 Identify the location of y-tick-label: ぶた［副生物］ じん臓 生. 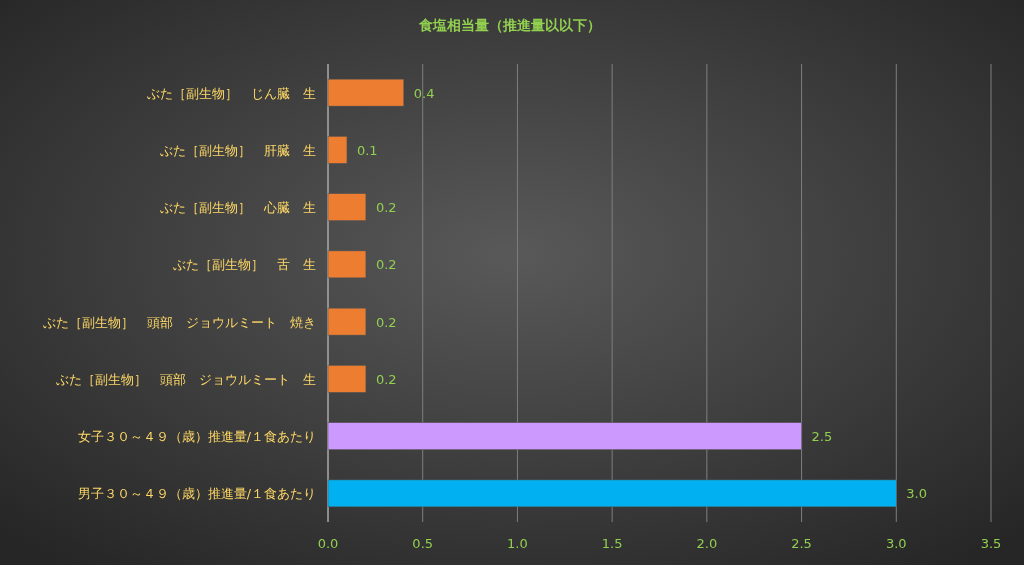
(231, 93).